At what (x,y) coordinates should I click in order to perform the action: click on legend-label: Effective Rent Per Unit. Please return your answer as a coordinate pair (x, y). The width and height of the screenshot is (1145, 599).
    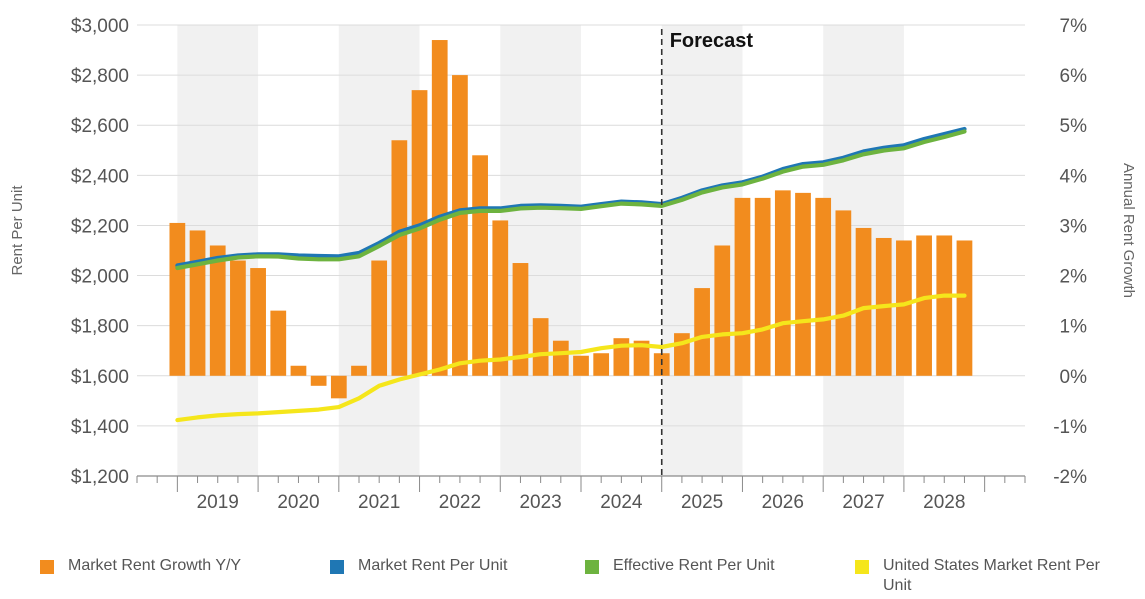
    Looking at the image, I should click on (694, 565).